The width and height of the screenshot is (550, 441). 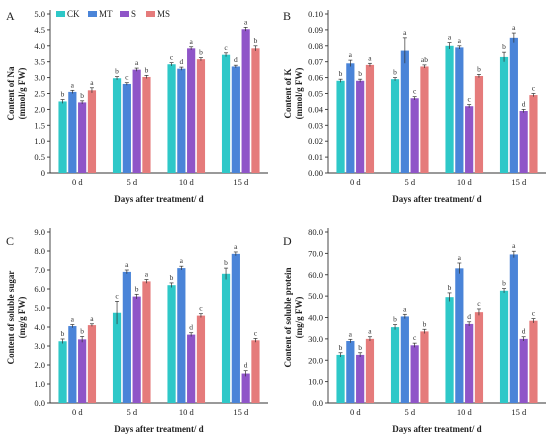 I want to click on y-tick-label: 5.0, so click(x=39, y=308).